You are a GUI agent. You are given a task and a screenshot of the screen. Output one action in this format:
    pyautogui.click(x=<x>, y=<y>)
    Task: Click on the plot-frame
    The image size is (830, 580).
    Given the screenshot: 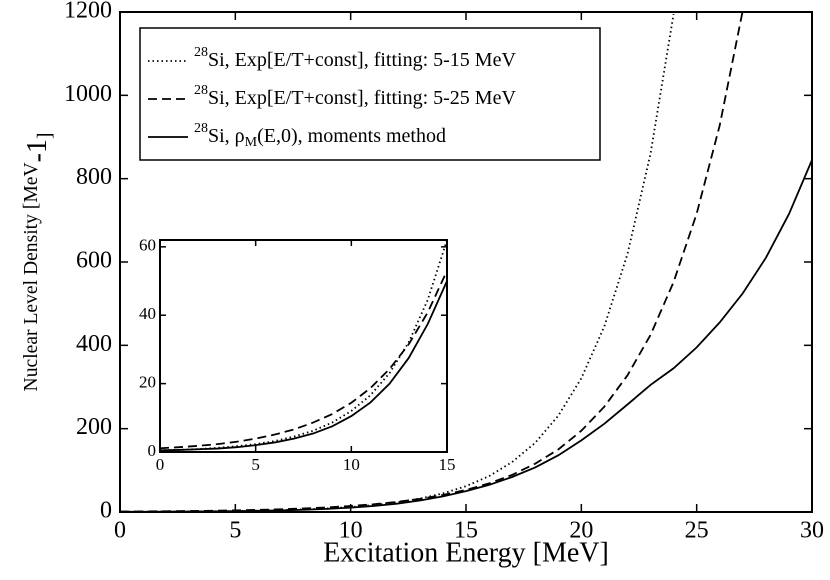 What is the action you would take?
    pyautogui.click(x=303, y=346)
    